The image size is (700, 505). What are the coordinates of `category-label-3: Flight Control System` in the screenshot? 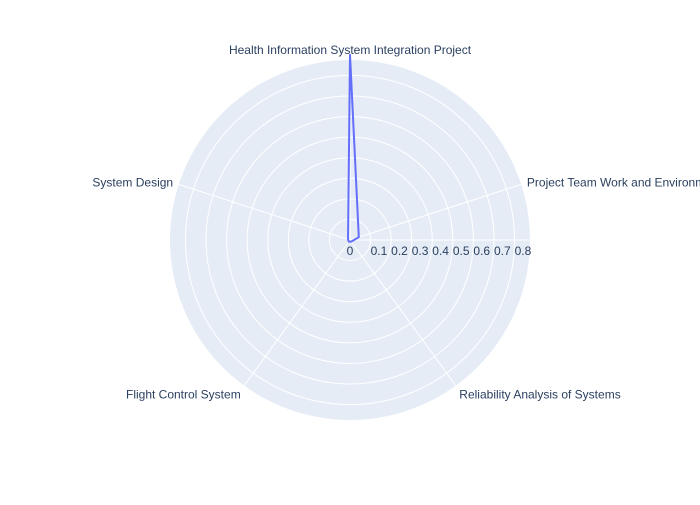 It's located at (183, 395).